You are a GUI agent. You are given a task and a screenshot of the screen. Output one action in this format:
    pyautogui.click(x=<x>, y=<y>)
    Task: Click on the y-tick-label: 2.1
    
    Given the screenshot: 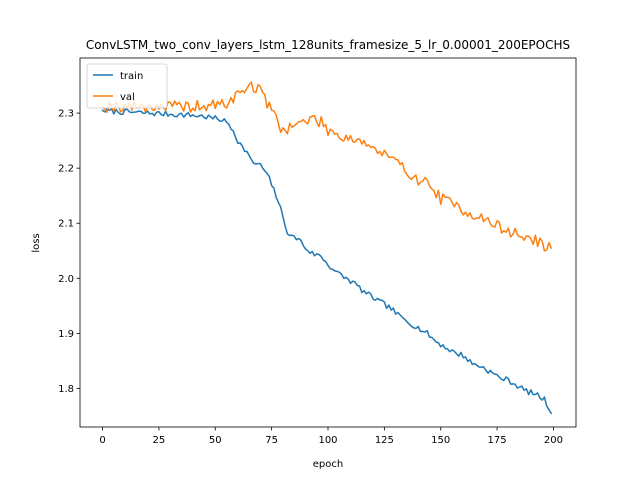 What is the action you would take?
    pyautogui.click(x=66, y=224)
    